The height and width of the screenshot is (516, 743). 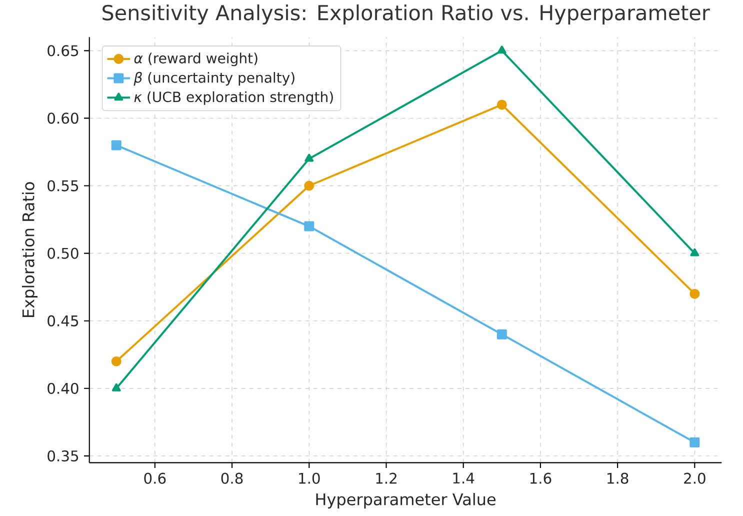 What do you see at coordinates (63, 186) in the screenshot?
I see `y-tick-label: 0.55` at bounding box center [63, 186].